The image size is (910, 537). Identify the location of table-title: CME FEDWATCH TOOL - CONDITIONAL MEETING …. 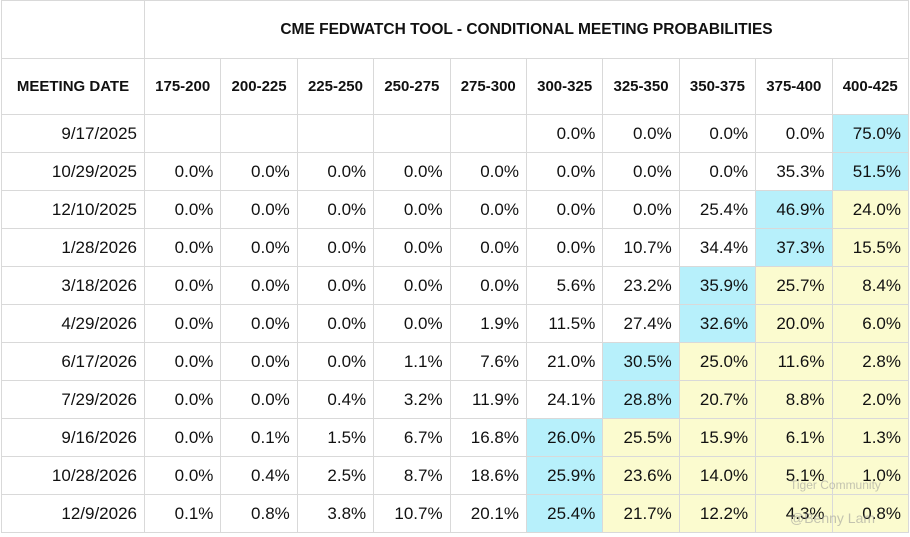
(526, 29).